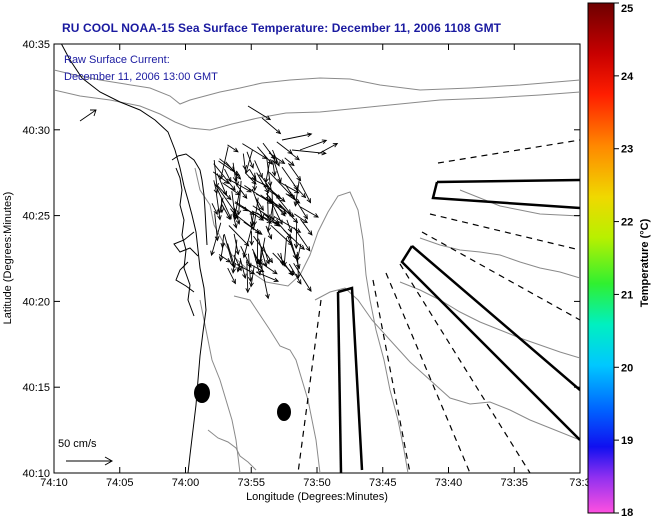  Describe the element at coordinates (90, 461) in the screenshot. I see `scale-arrow` at that location.